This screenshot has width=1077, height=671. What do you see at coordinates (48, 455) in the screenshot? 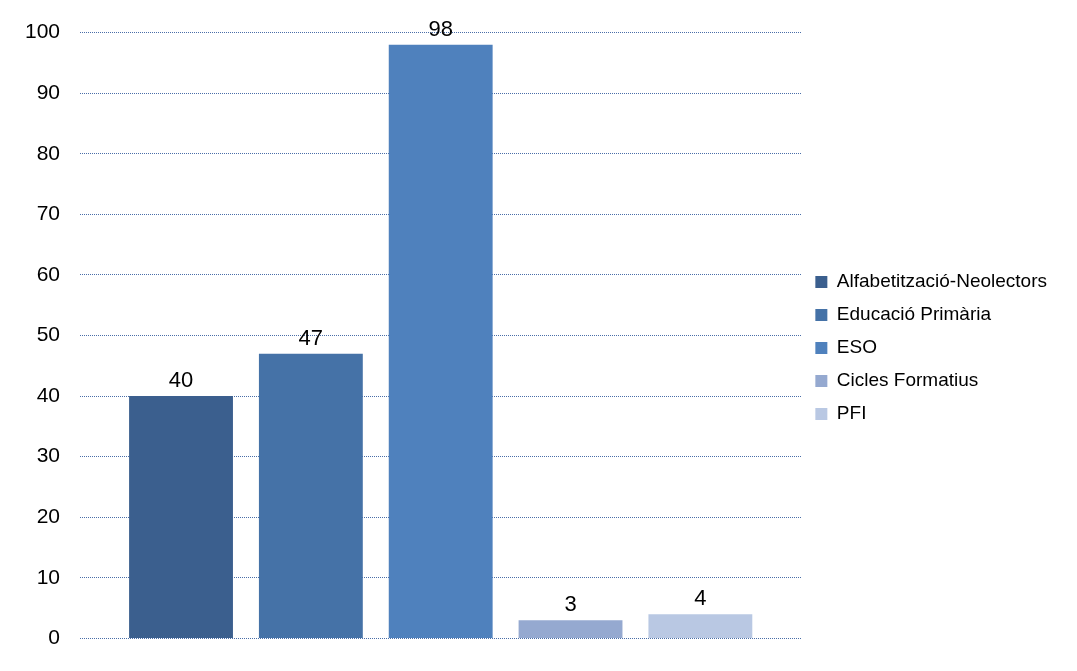
I see `y-tick-label: 30` at bounding box center [48, 455].